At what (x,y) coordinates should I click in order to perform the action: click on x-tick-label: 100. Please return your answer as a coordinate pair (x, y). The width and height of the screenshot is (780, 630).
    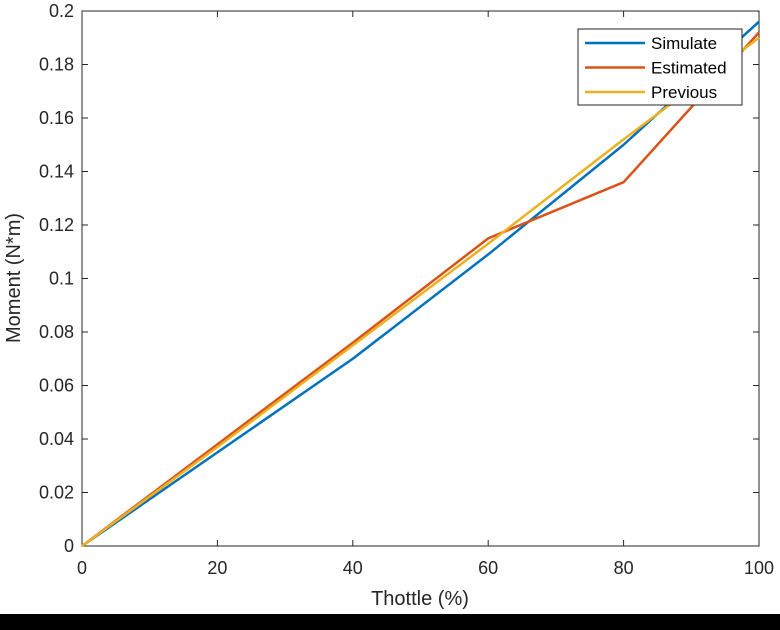
    Looking at the image, I should click on (759, 568).